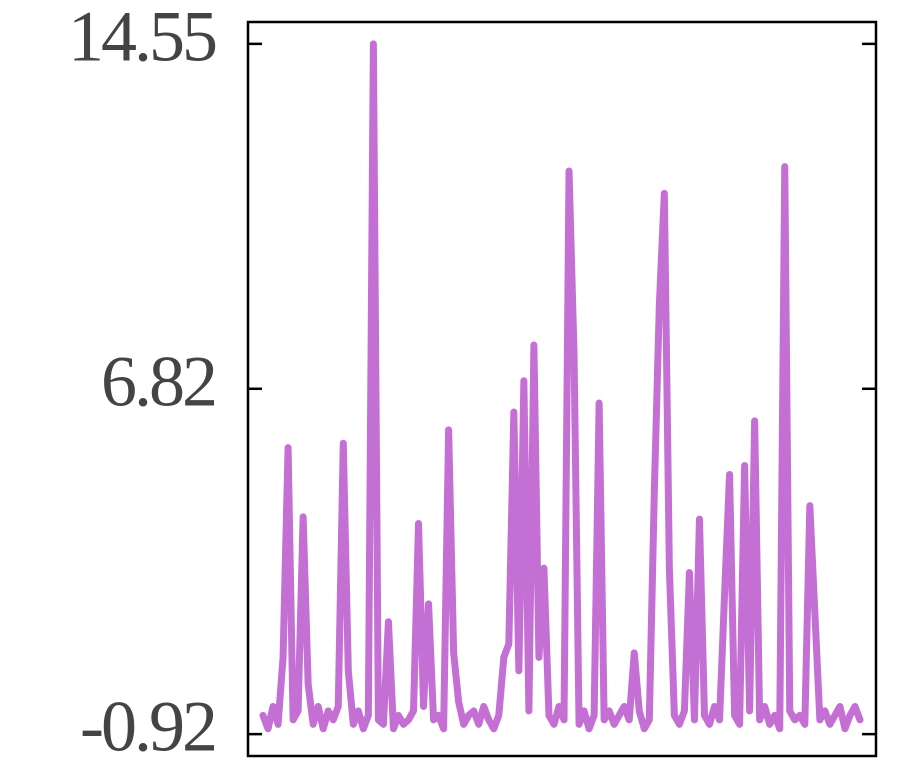 Image resolution: width=900 pixels, height=780 pixels. I want to click on y-tick-label: 6.82, so click(158, 381).